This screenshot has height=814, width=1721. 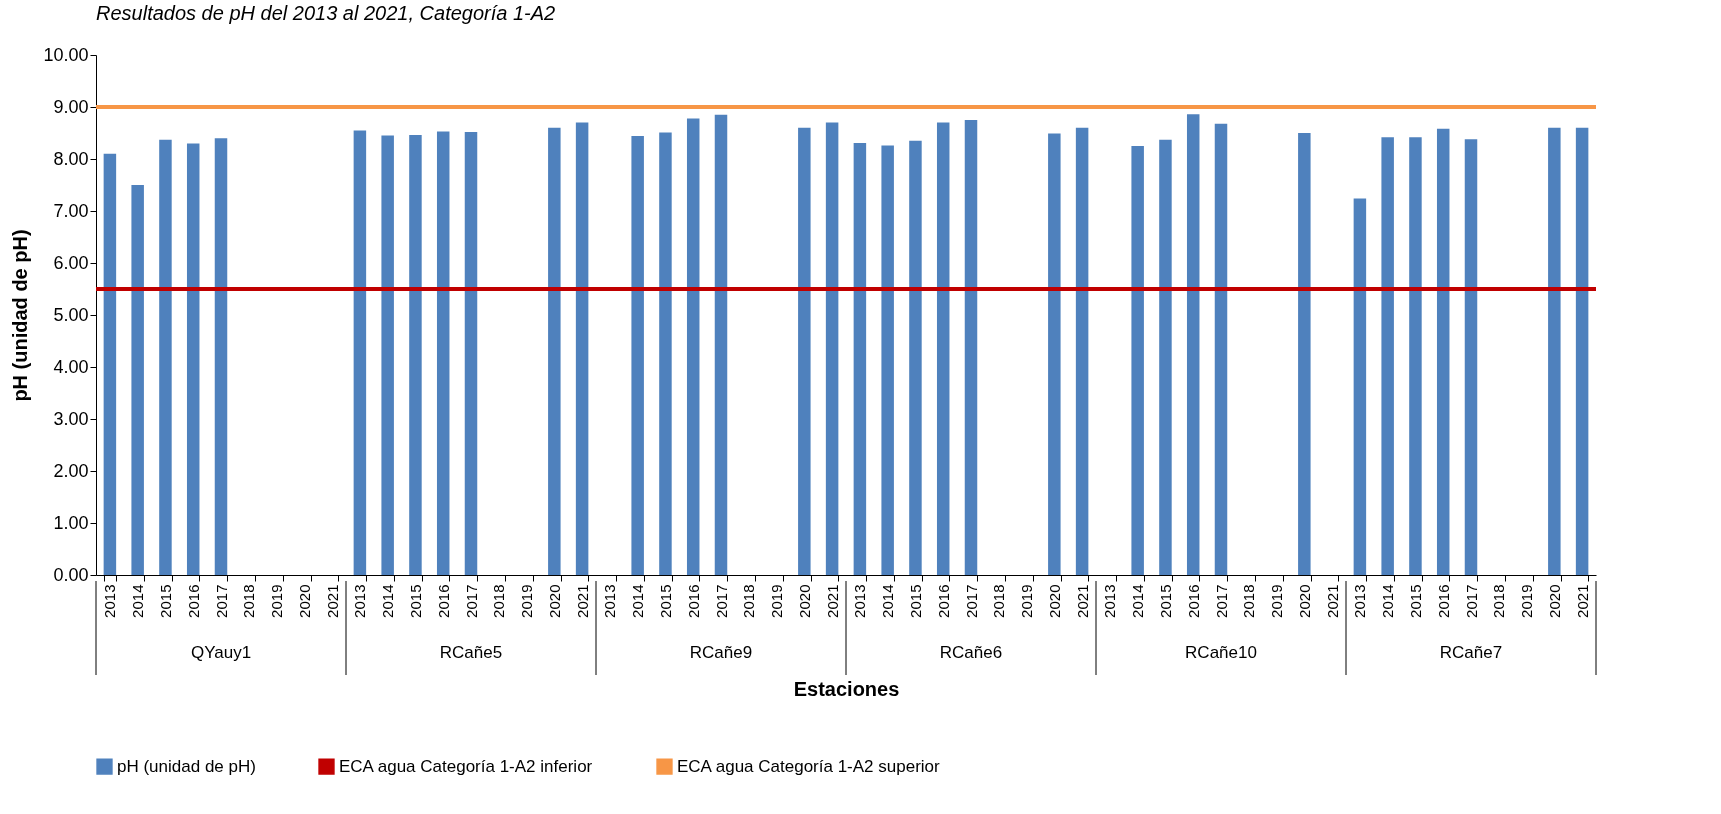 What do you see at coordinates (71, 366) in the screenshot?
I see `y-tick-label: 4.00` at bounding box center [71, 366].